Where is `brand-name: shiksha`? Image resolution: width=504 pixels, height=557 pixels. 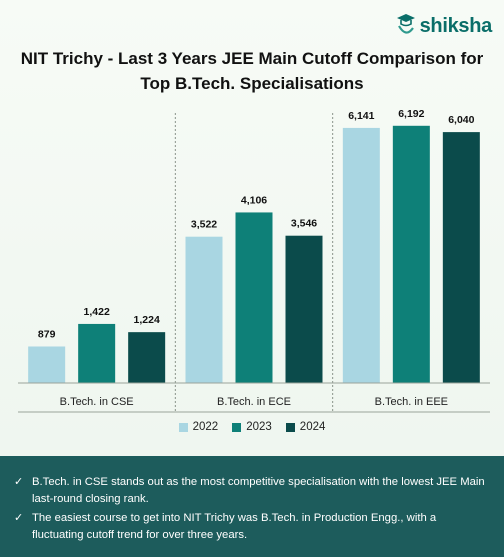
brand-name: shiksha is located at coordinates (456, 25).